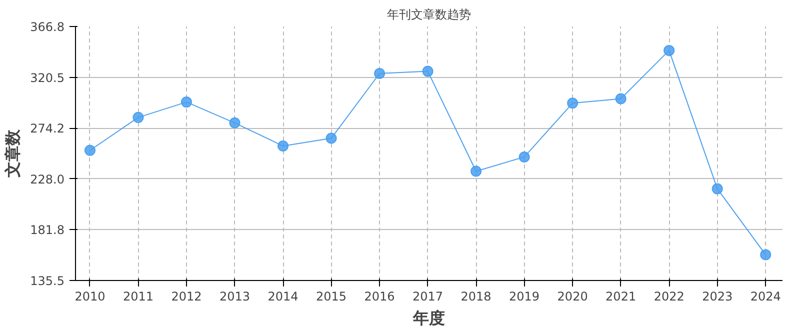  What do you see at coordinates (138, 297) in the screenshot?
I see `x-tick-label: 2011` at bounding box center [138, 297].